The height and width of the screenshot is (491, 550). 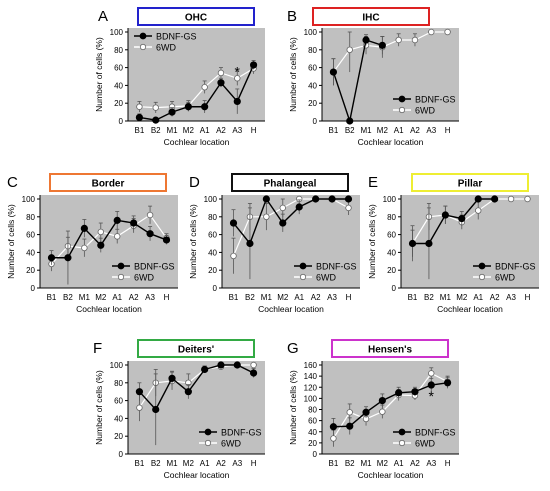 I want to click on panel-title: IHC, so click(x=370, y=18).